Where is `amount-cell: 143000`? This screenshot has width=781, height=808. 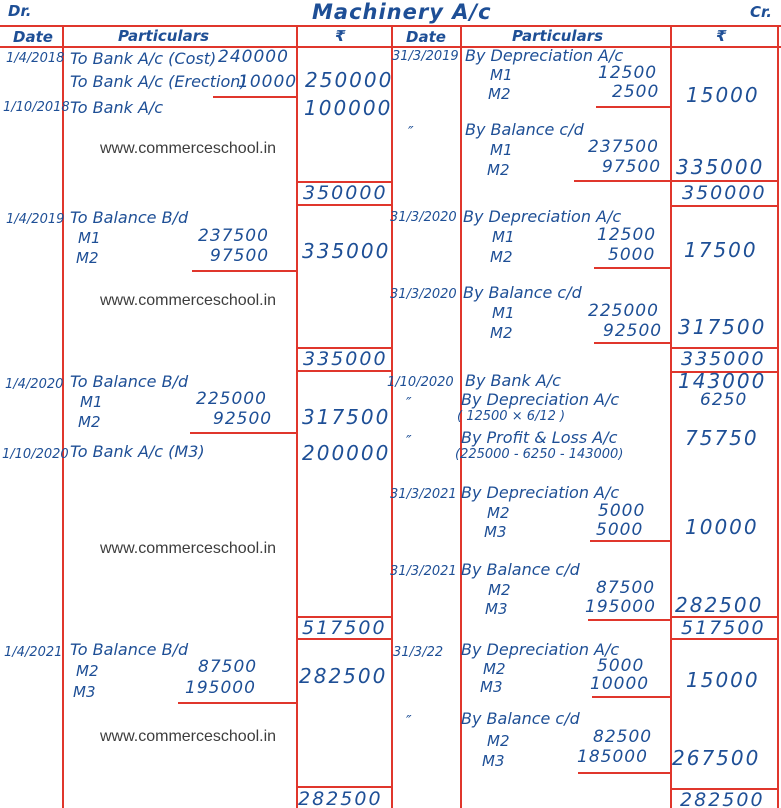
amount-cell: 143000 is located at coordinates (722, 381).